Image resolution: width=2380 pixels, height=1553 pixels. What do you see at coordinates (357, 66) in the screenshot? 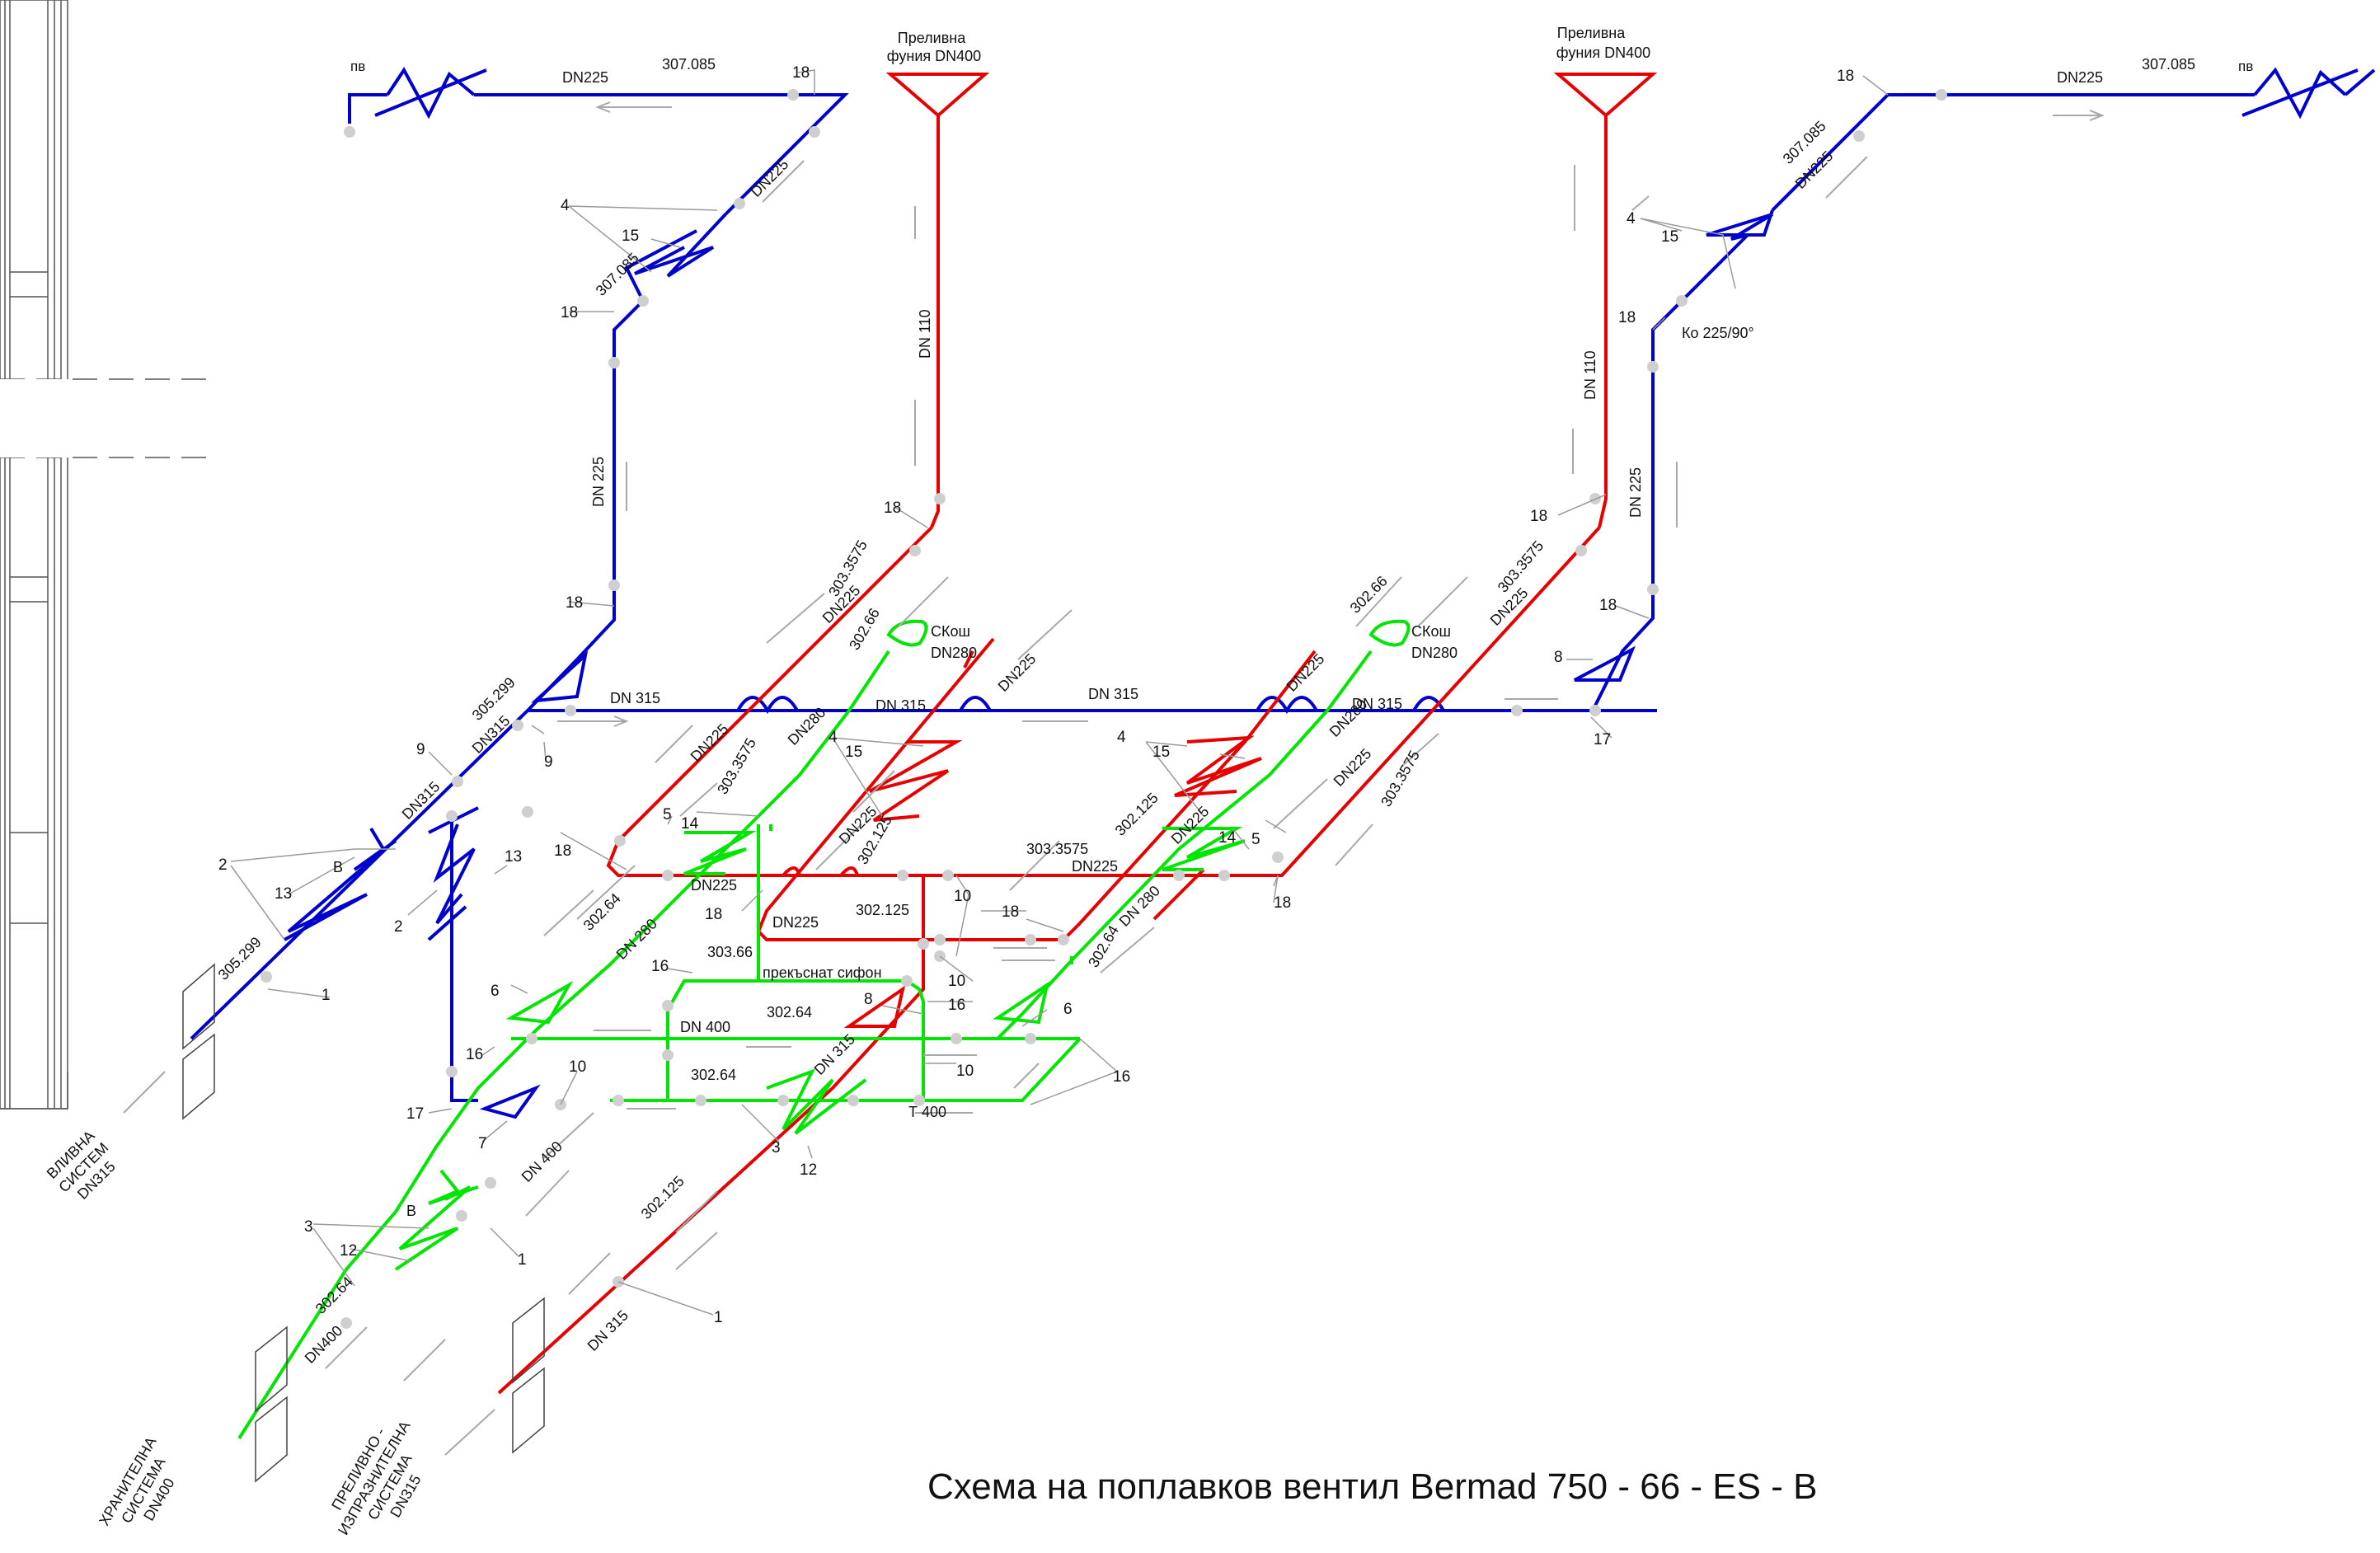
I see `pv-left-label: пв` at bounding box center [357, 66].